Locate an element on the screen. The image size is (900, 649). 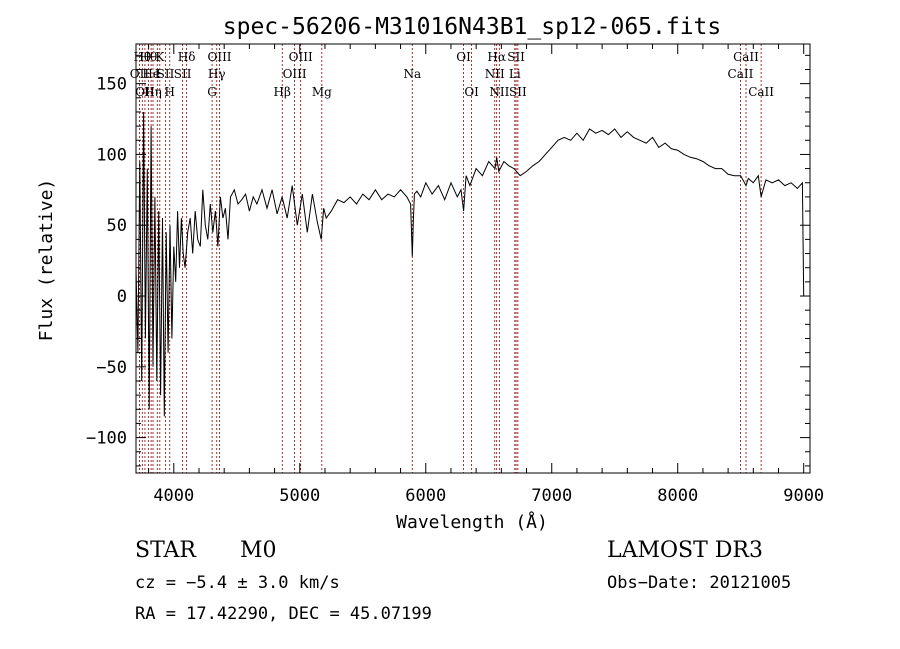
y-axis-label: Flux (relative) is located at coordinates (46, 260).